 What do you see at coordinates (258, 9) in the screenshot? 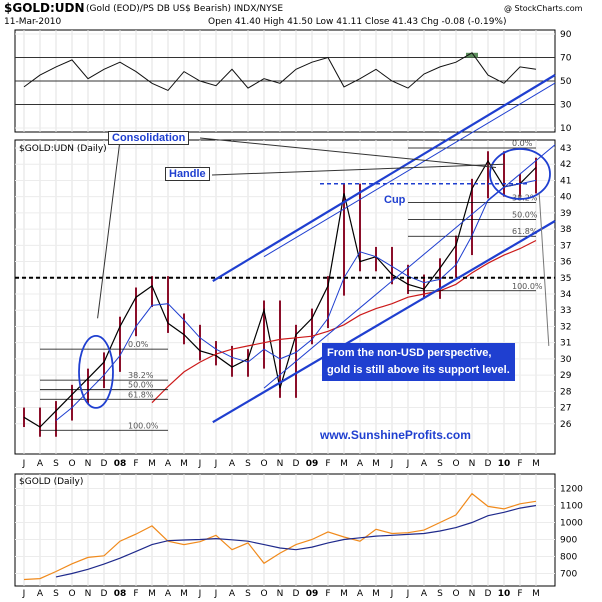
I see `exchange-text: INDX/NYSE` at bounding box center [258, 9].